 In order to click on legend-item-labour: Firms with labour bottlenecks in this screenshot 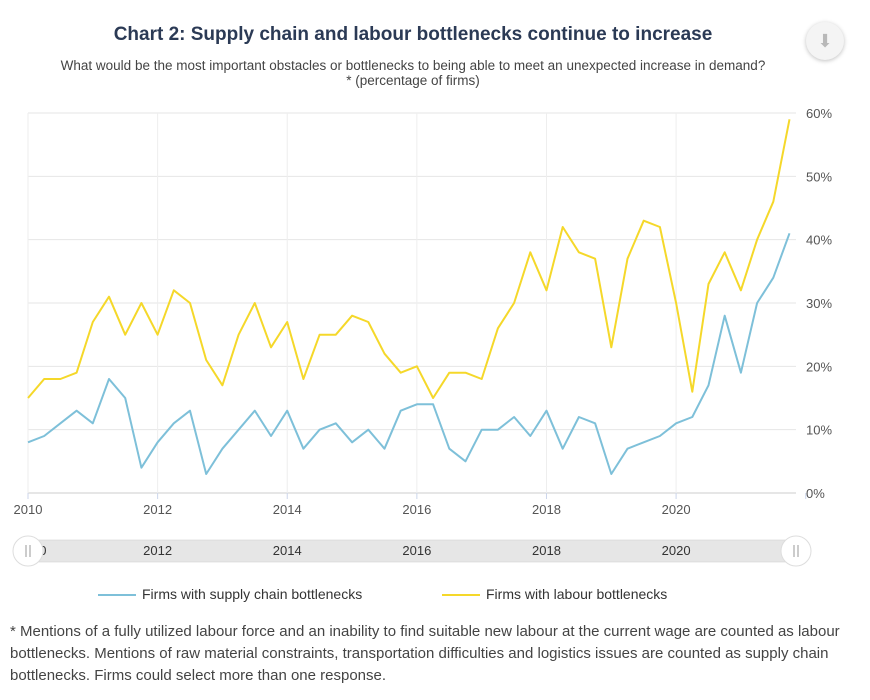, I will do `click(554, 594)`.